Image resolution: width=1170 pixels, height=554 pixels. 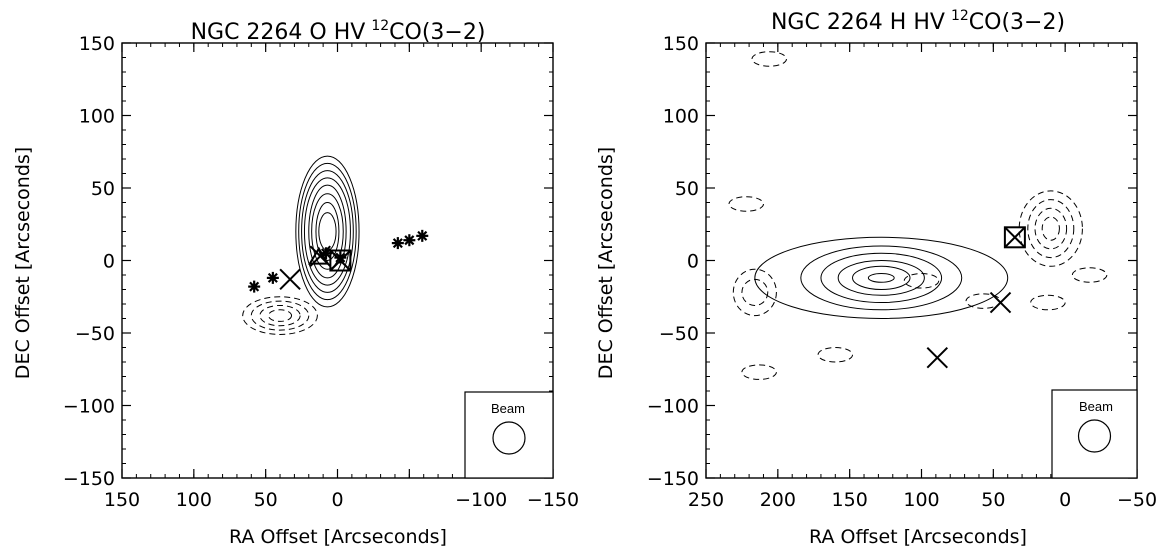 What do you see at coordinates (706, 500) in the screenshot?
I see `x-tick-label: 250` at bounding box center [706, 500].